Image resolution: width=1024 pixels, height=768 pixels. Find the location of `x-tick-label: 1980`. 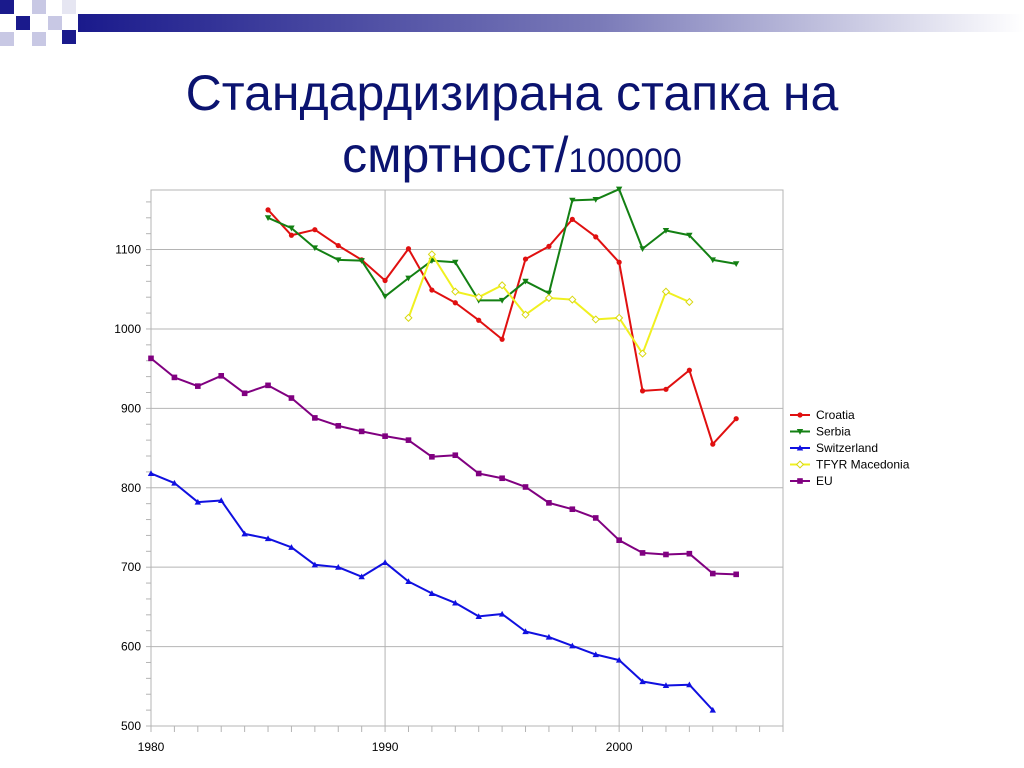

x-tick-label: 1980 is located at coordinates (151, 747).